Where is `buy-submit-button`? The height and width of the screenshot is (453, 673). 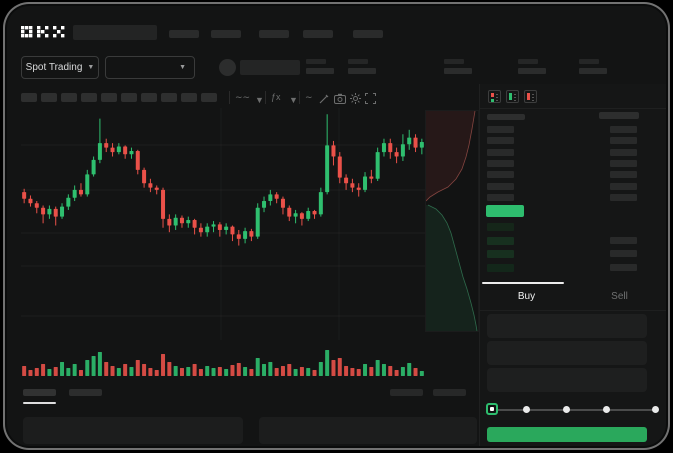 buy-submit-button is located at coordinates (567, 434).